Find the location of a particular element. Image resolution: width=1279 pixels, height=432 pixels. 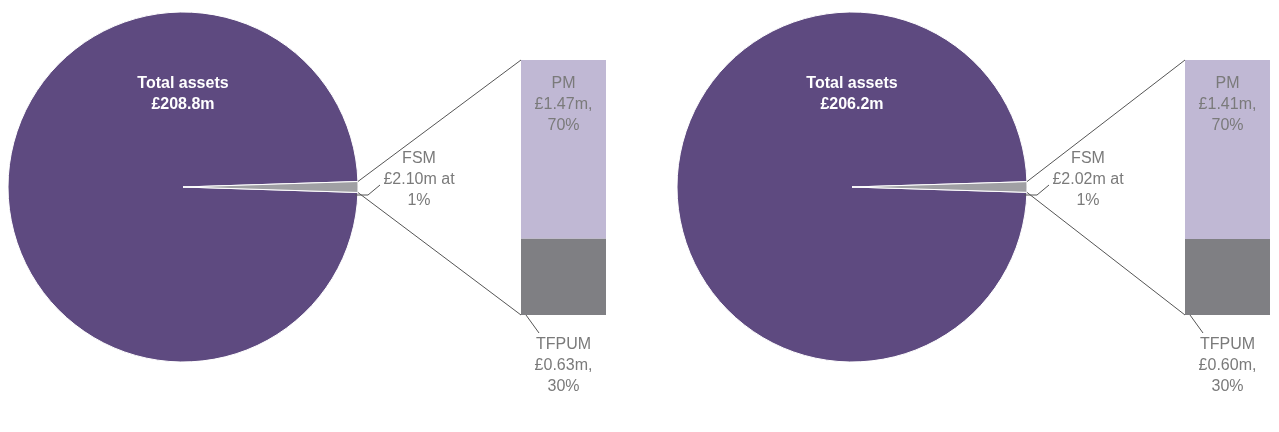

data-label: £1.41m, is located at coordinates (1227, 104).